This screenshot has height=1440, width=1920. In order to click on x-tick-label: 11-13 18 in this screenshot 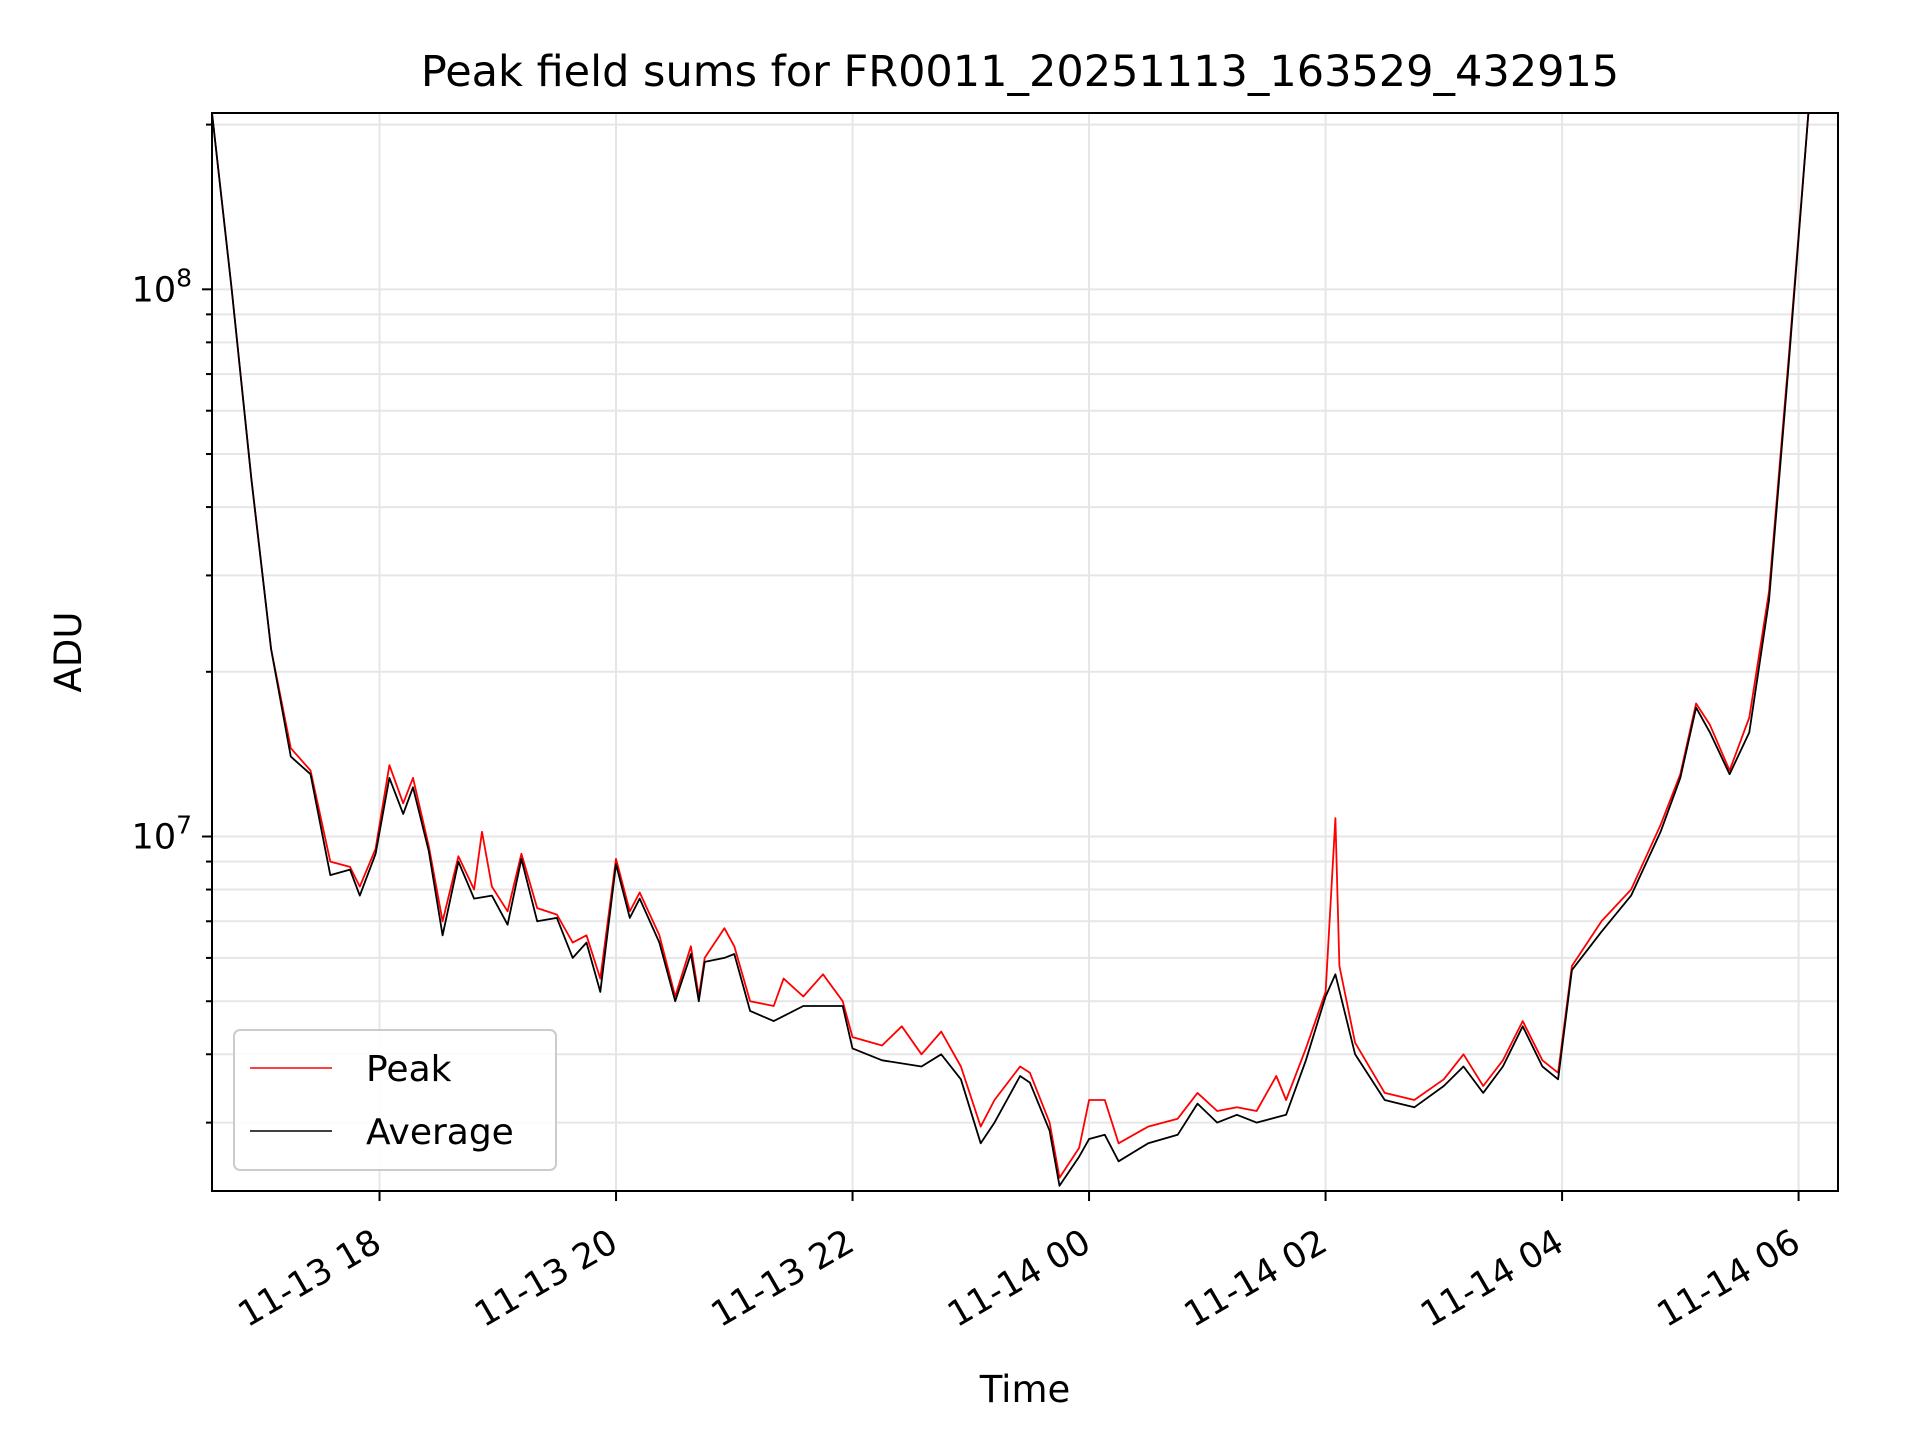, I will do `click(310, 1278)`.